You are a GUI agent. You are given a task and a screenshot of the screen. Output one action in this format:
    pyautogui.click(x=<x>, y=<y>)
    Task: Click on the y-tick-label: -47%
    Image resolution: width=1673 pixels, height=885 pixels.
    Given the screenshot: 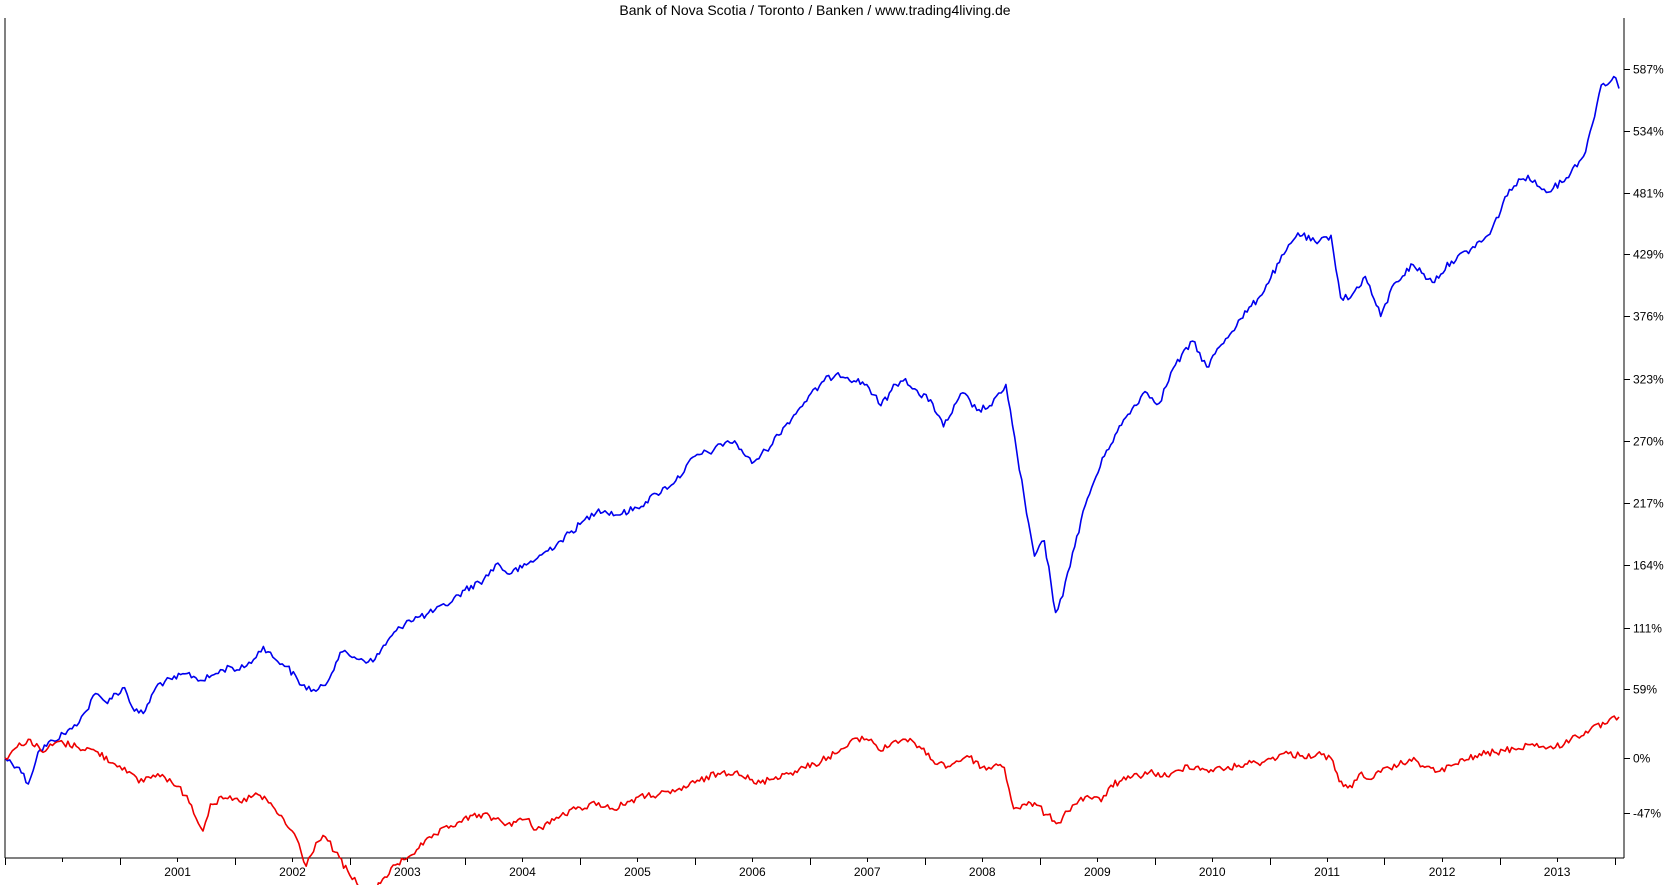 What is the action you would take?
    pyautogui.click(x=1647, y=814)
    